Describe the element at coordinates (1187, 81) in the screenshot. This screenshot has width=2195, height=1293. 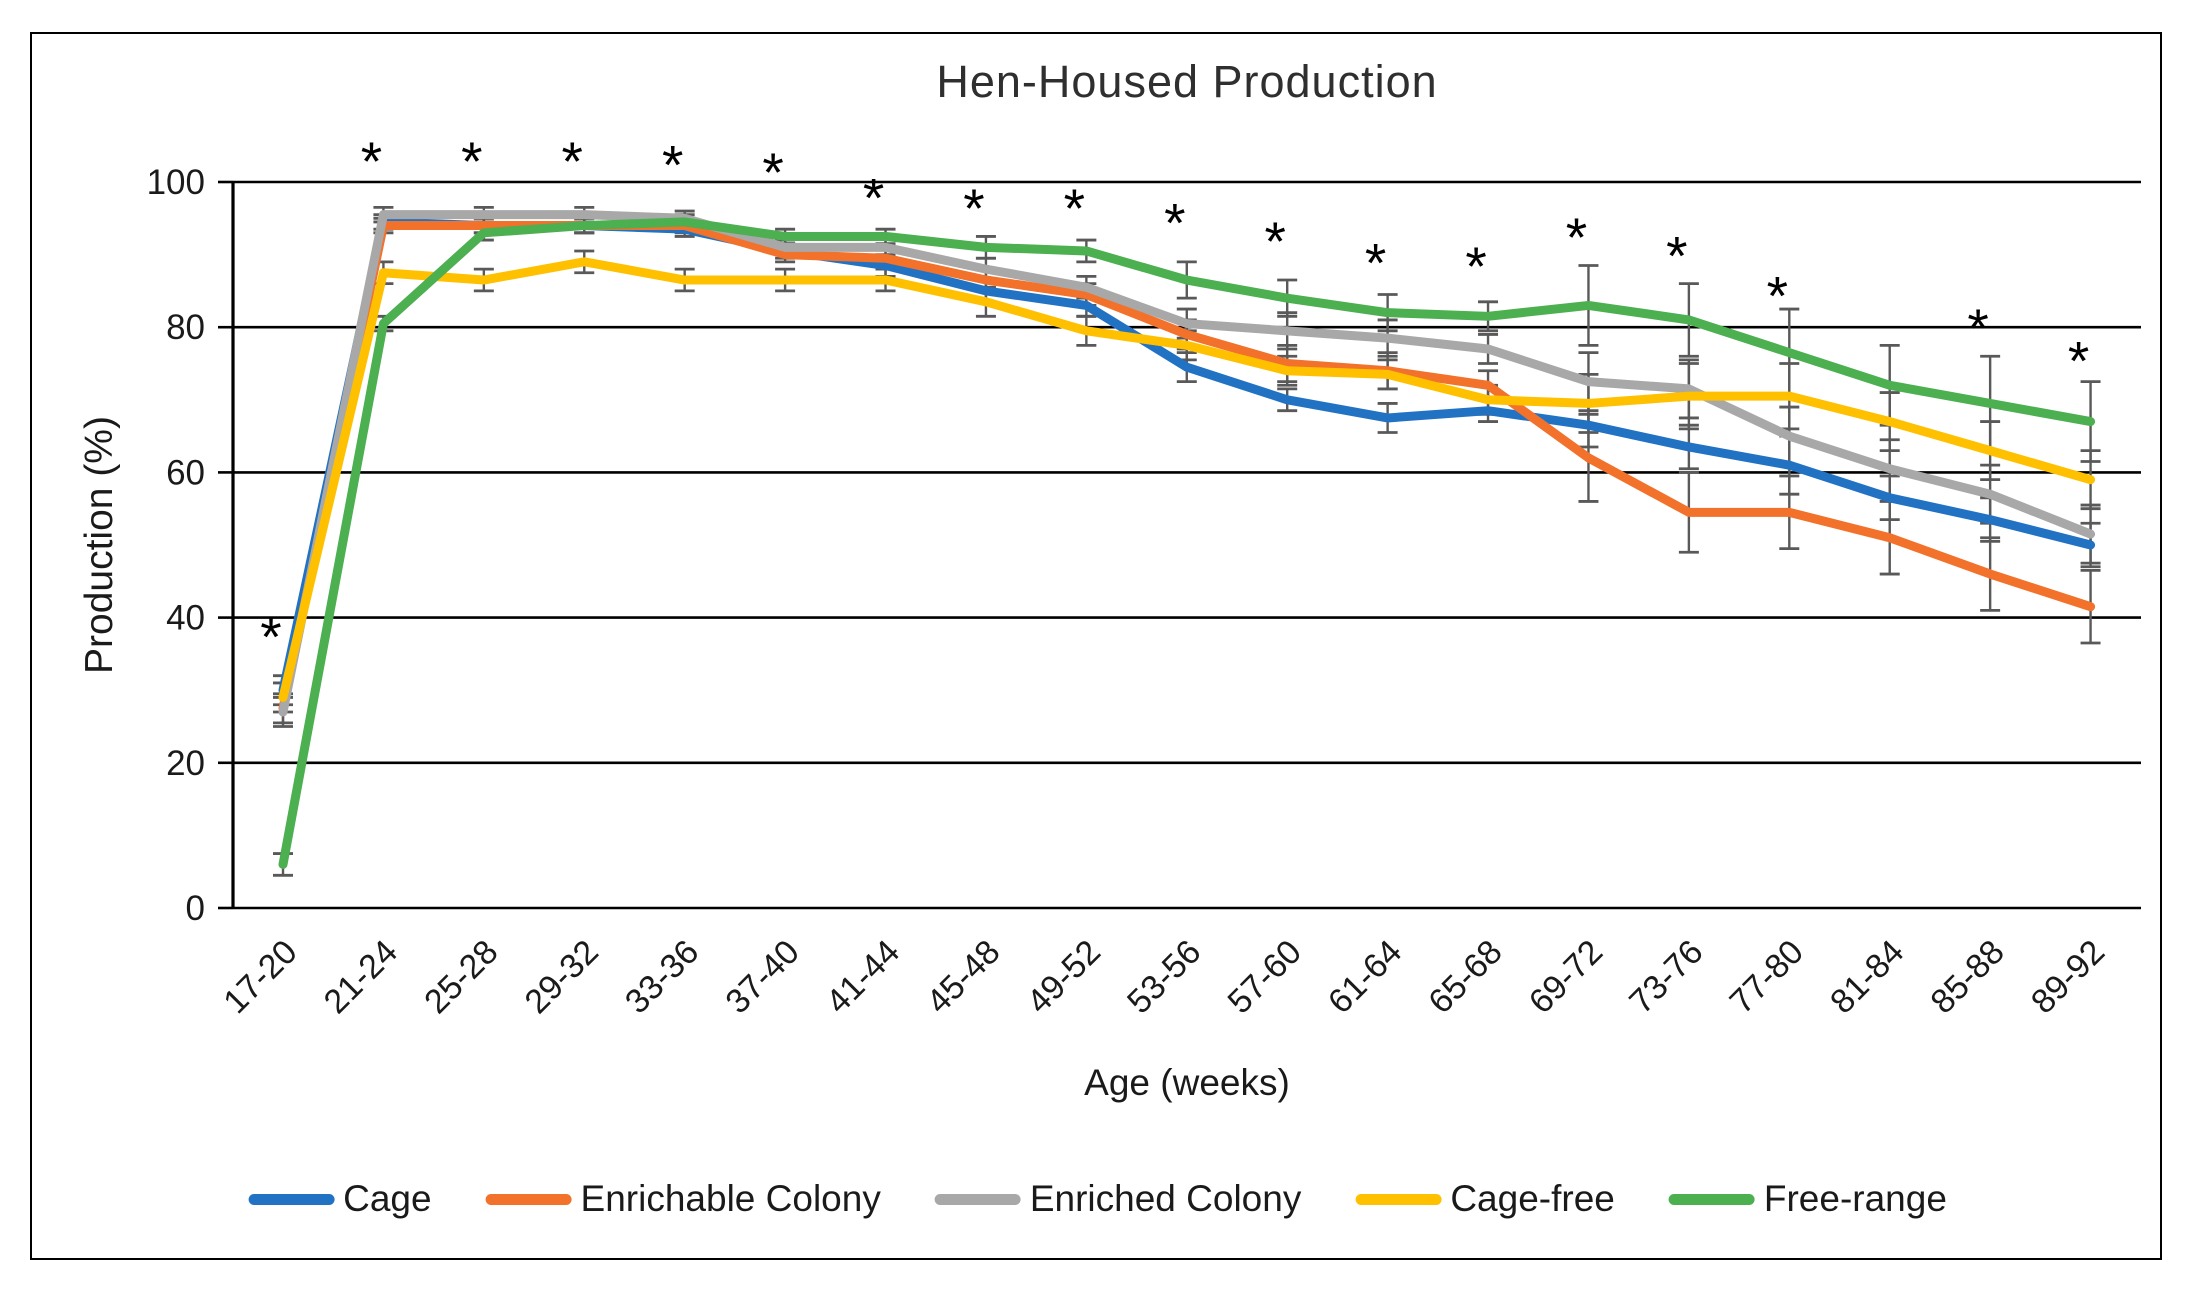
I see `chart-title: Hen-Housed Production` at that location.